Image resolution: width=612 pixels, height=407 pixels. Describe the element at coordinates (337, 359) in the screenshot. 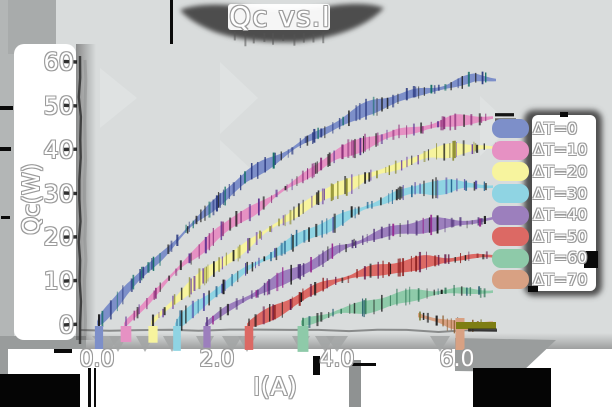

I see `x-tick-label: 4.0` at that location.